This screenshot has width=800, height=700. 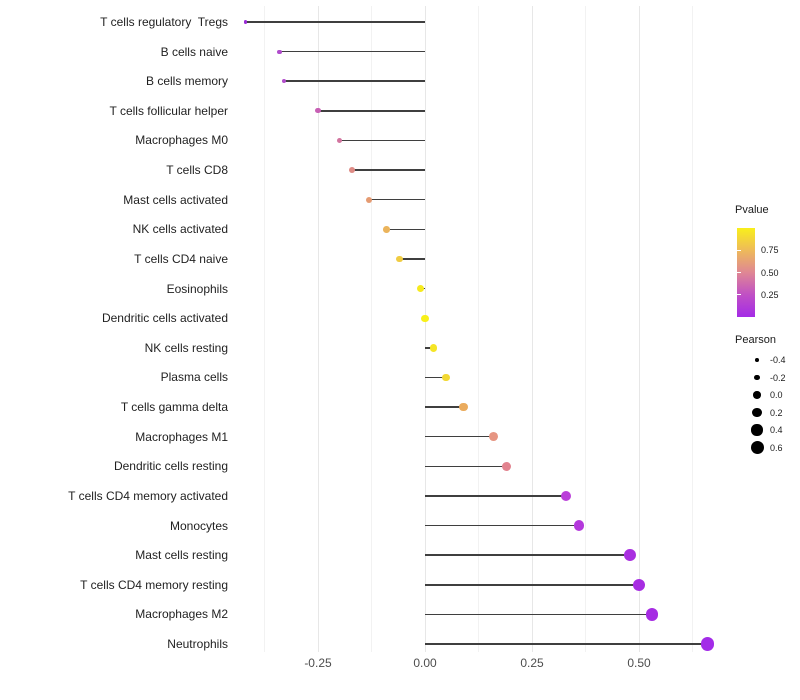 I want to click on category-label: B cells naive, so click(x=194, y=51).